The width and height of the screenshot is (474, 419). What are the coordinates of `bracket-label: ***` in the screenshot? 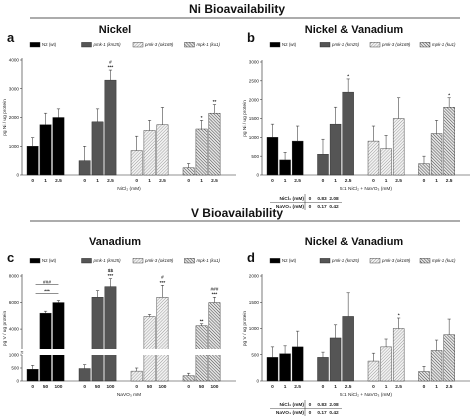 It's located at (47, 291).